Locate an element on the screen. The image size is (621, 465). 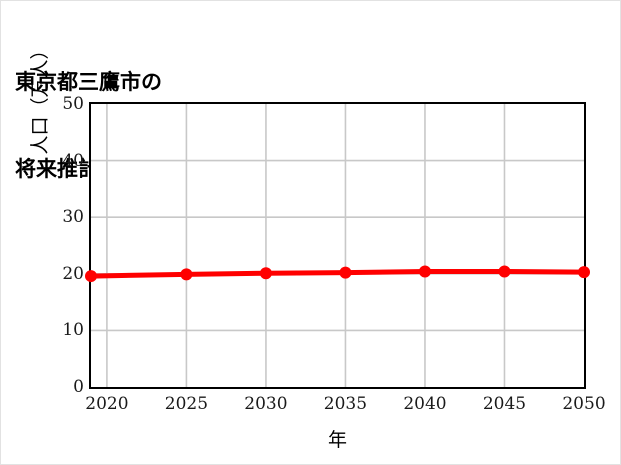
x-tick-label: 2025 is located at coordinates (186, 404).